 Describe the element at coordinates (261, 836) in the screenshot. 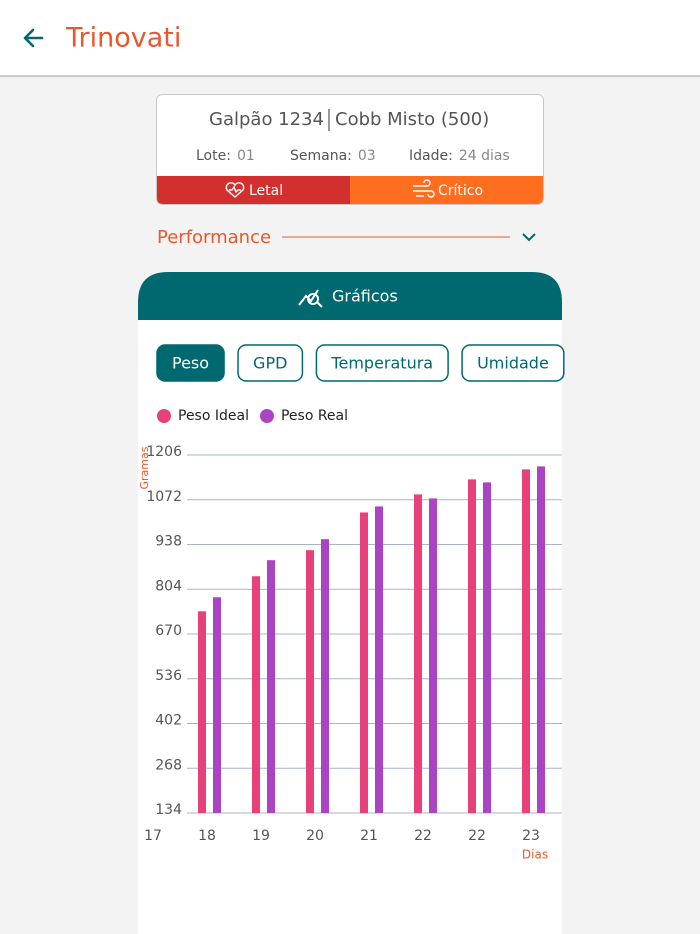

I see `x-tick-label: 19` at that location.